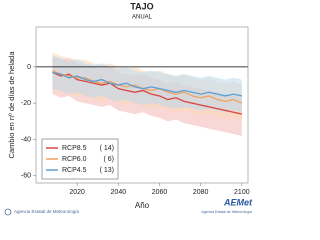 This screenshot has height=240, width=320. I want to click on uncertainty-band, so click(147, 84).